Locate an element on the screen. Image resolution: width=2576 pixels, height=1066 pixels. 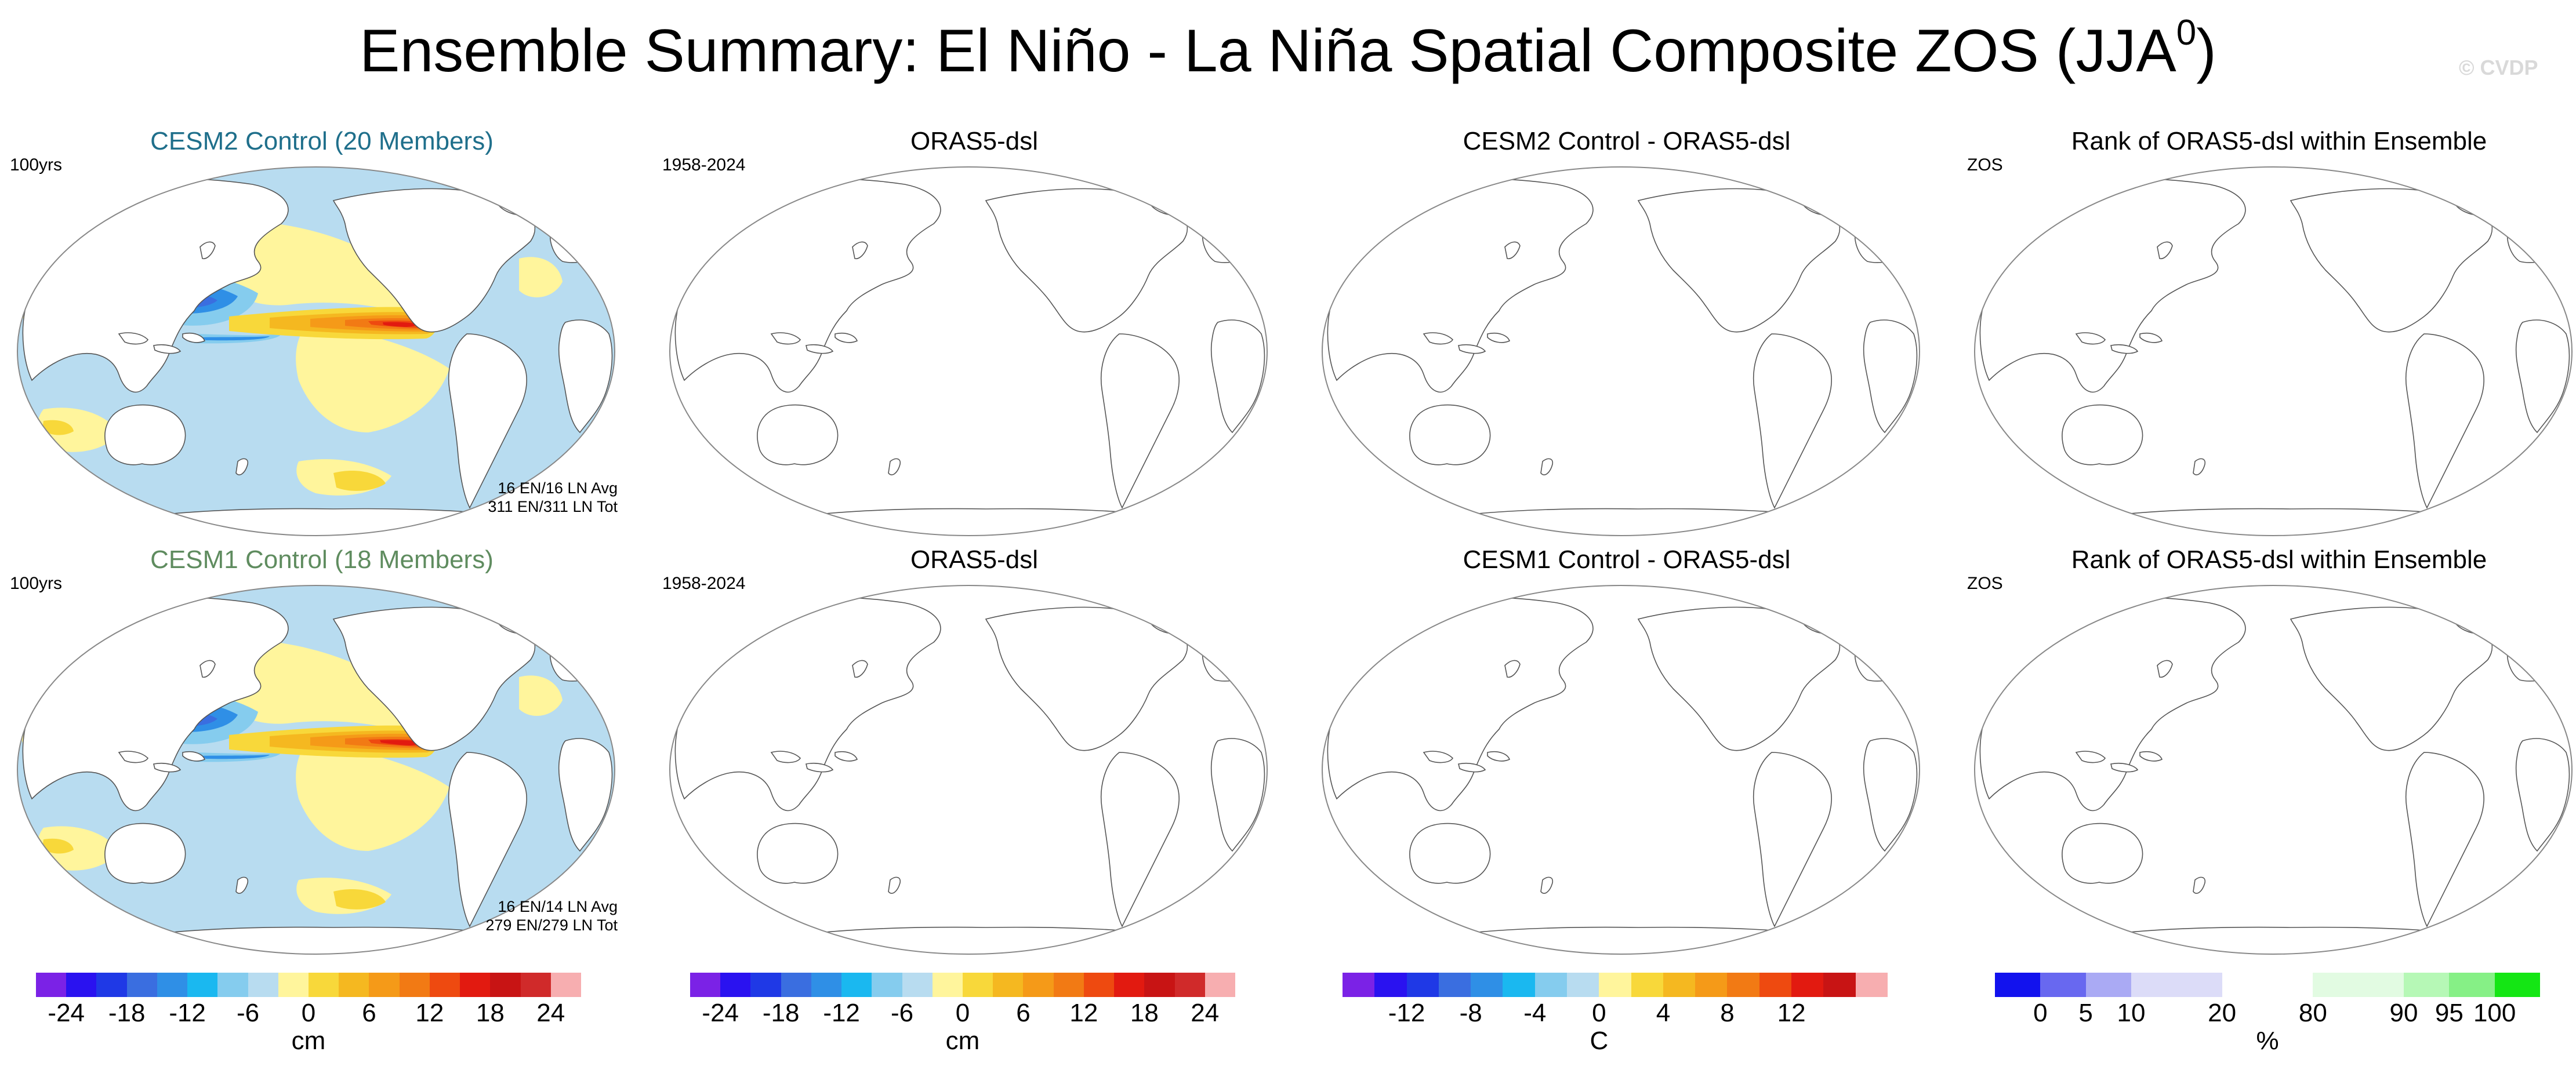
colorbar-tick-label: 20 is located at coordinates (2222, 1013).